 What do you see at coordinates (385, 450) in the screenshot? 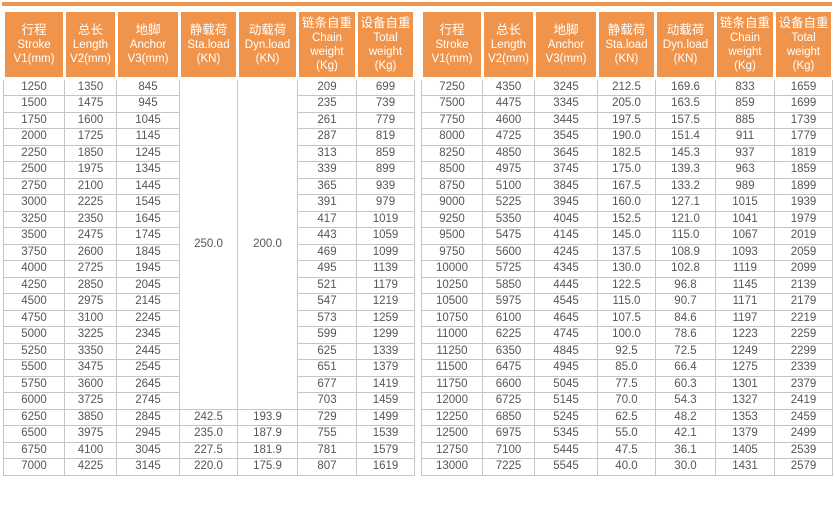
I see `cell-total-weight: 1579` at bounding box center [385, 450].